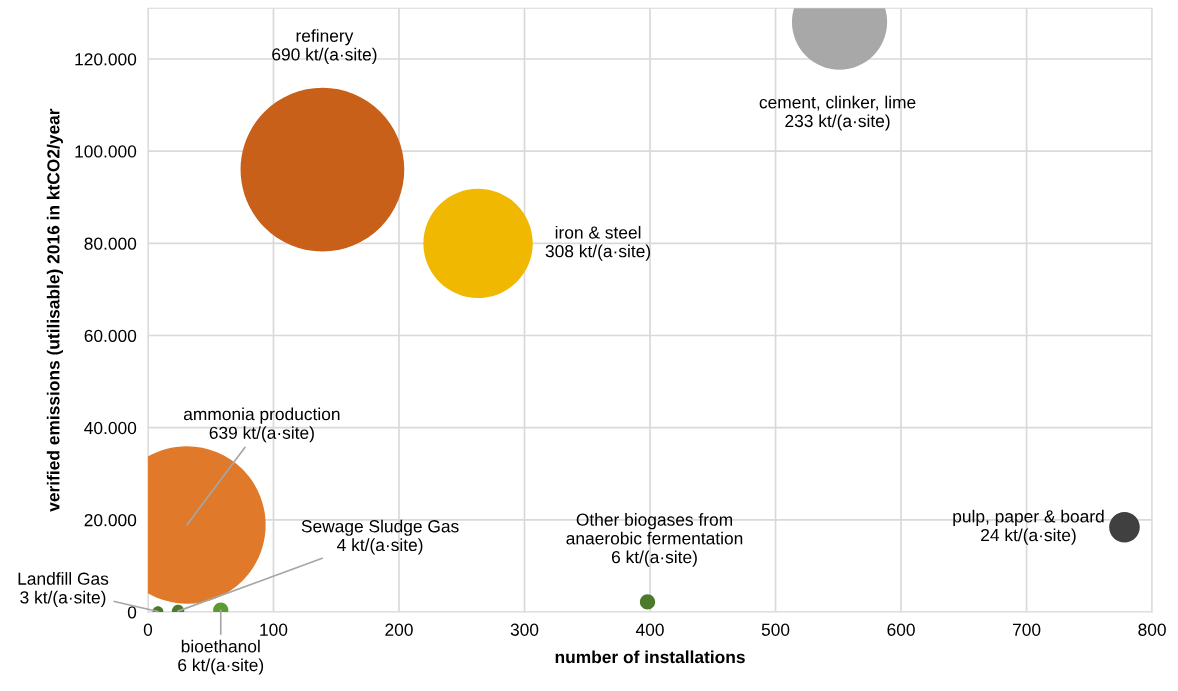 This screenshot has width=1178, height=691. Describe the element at coordinates (380, 537) in the screenshot. I see `data-label: Sewage Sludge Gas 4 kt/(a·site)` at that location.